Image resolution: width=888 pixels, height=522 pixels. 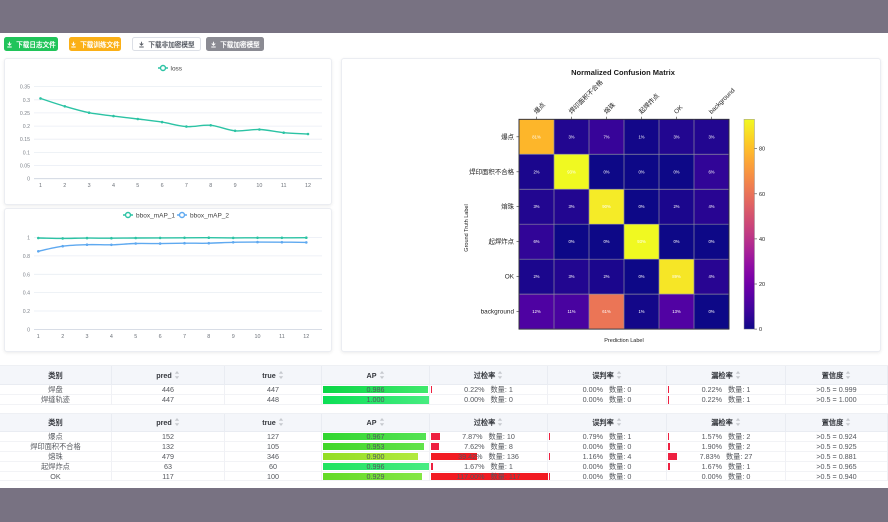 What do you see at coordinates (606, 311) in the screenshot?
I see `svg-text: 61%` at bounding box center [606, 311].